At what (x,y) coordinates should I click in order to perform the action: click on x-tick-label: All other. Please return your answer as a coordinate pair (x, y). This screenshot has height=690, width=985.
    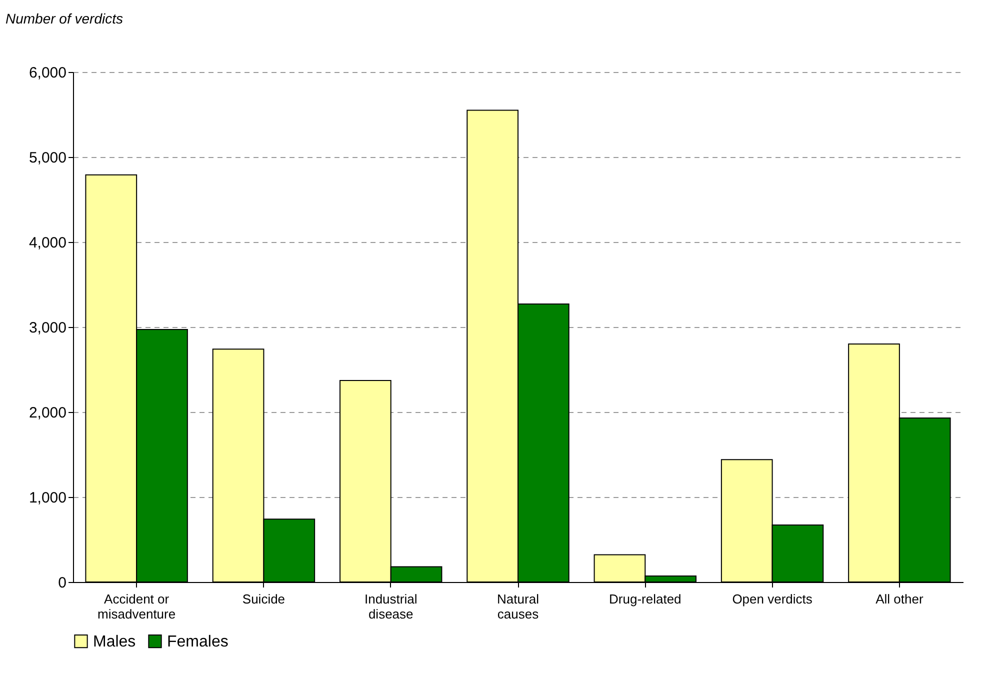
    Looking at the image, I should click on (900, 599).